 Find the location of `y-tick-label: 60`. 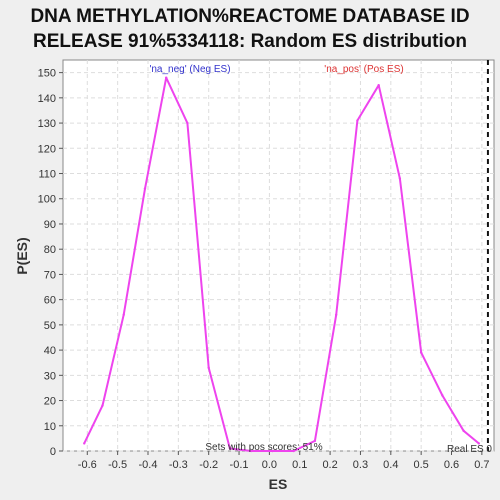

y-tick-label: 60 is located at coordinates (50, 301).